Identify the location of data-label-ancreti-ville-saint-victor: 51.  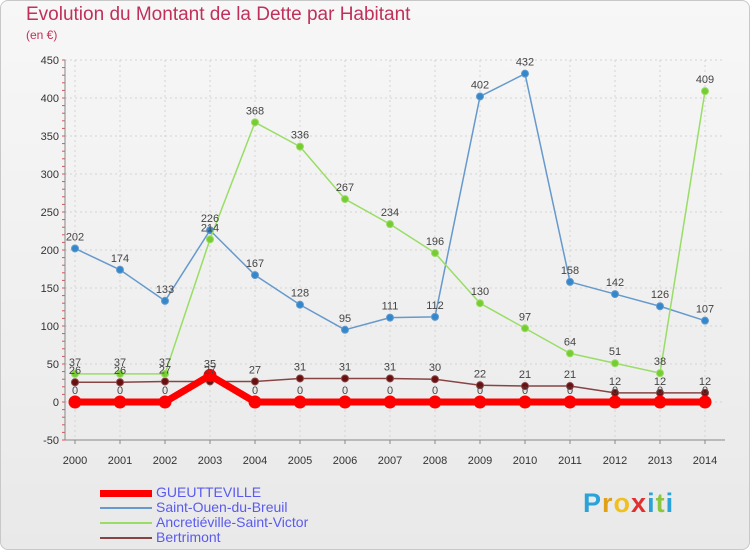
(615, 352).